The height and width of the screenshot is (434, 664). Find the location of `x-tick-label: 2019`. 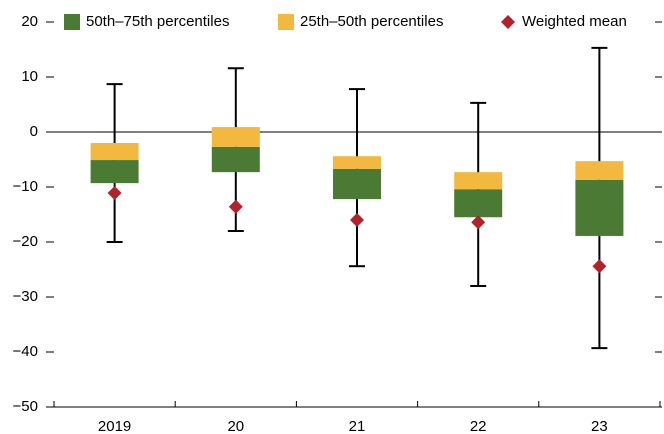

x-tick-label: 2019 is located at coordinates (114, 426).